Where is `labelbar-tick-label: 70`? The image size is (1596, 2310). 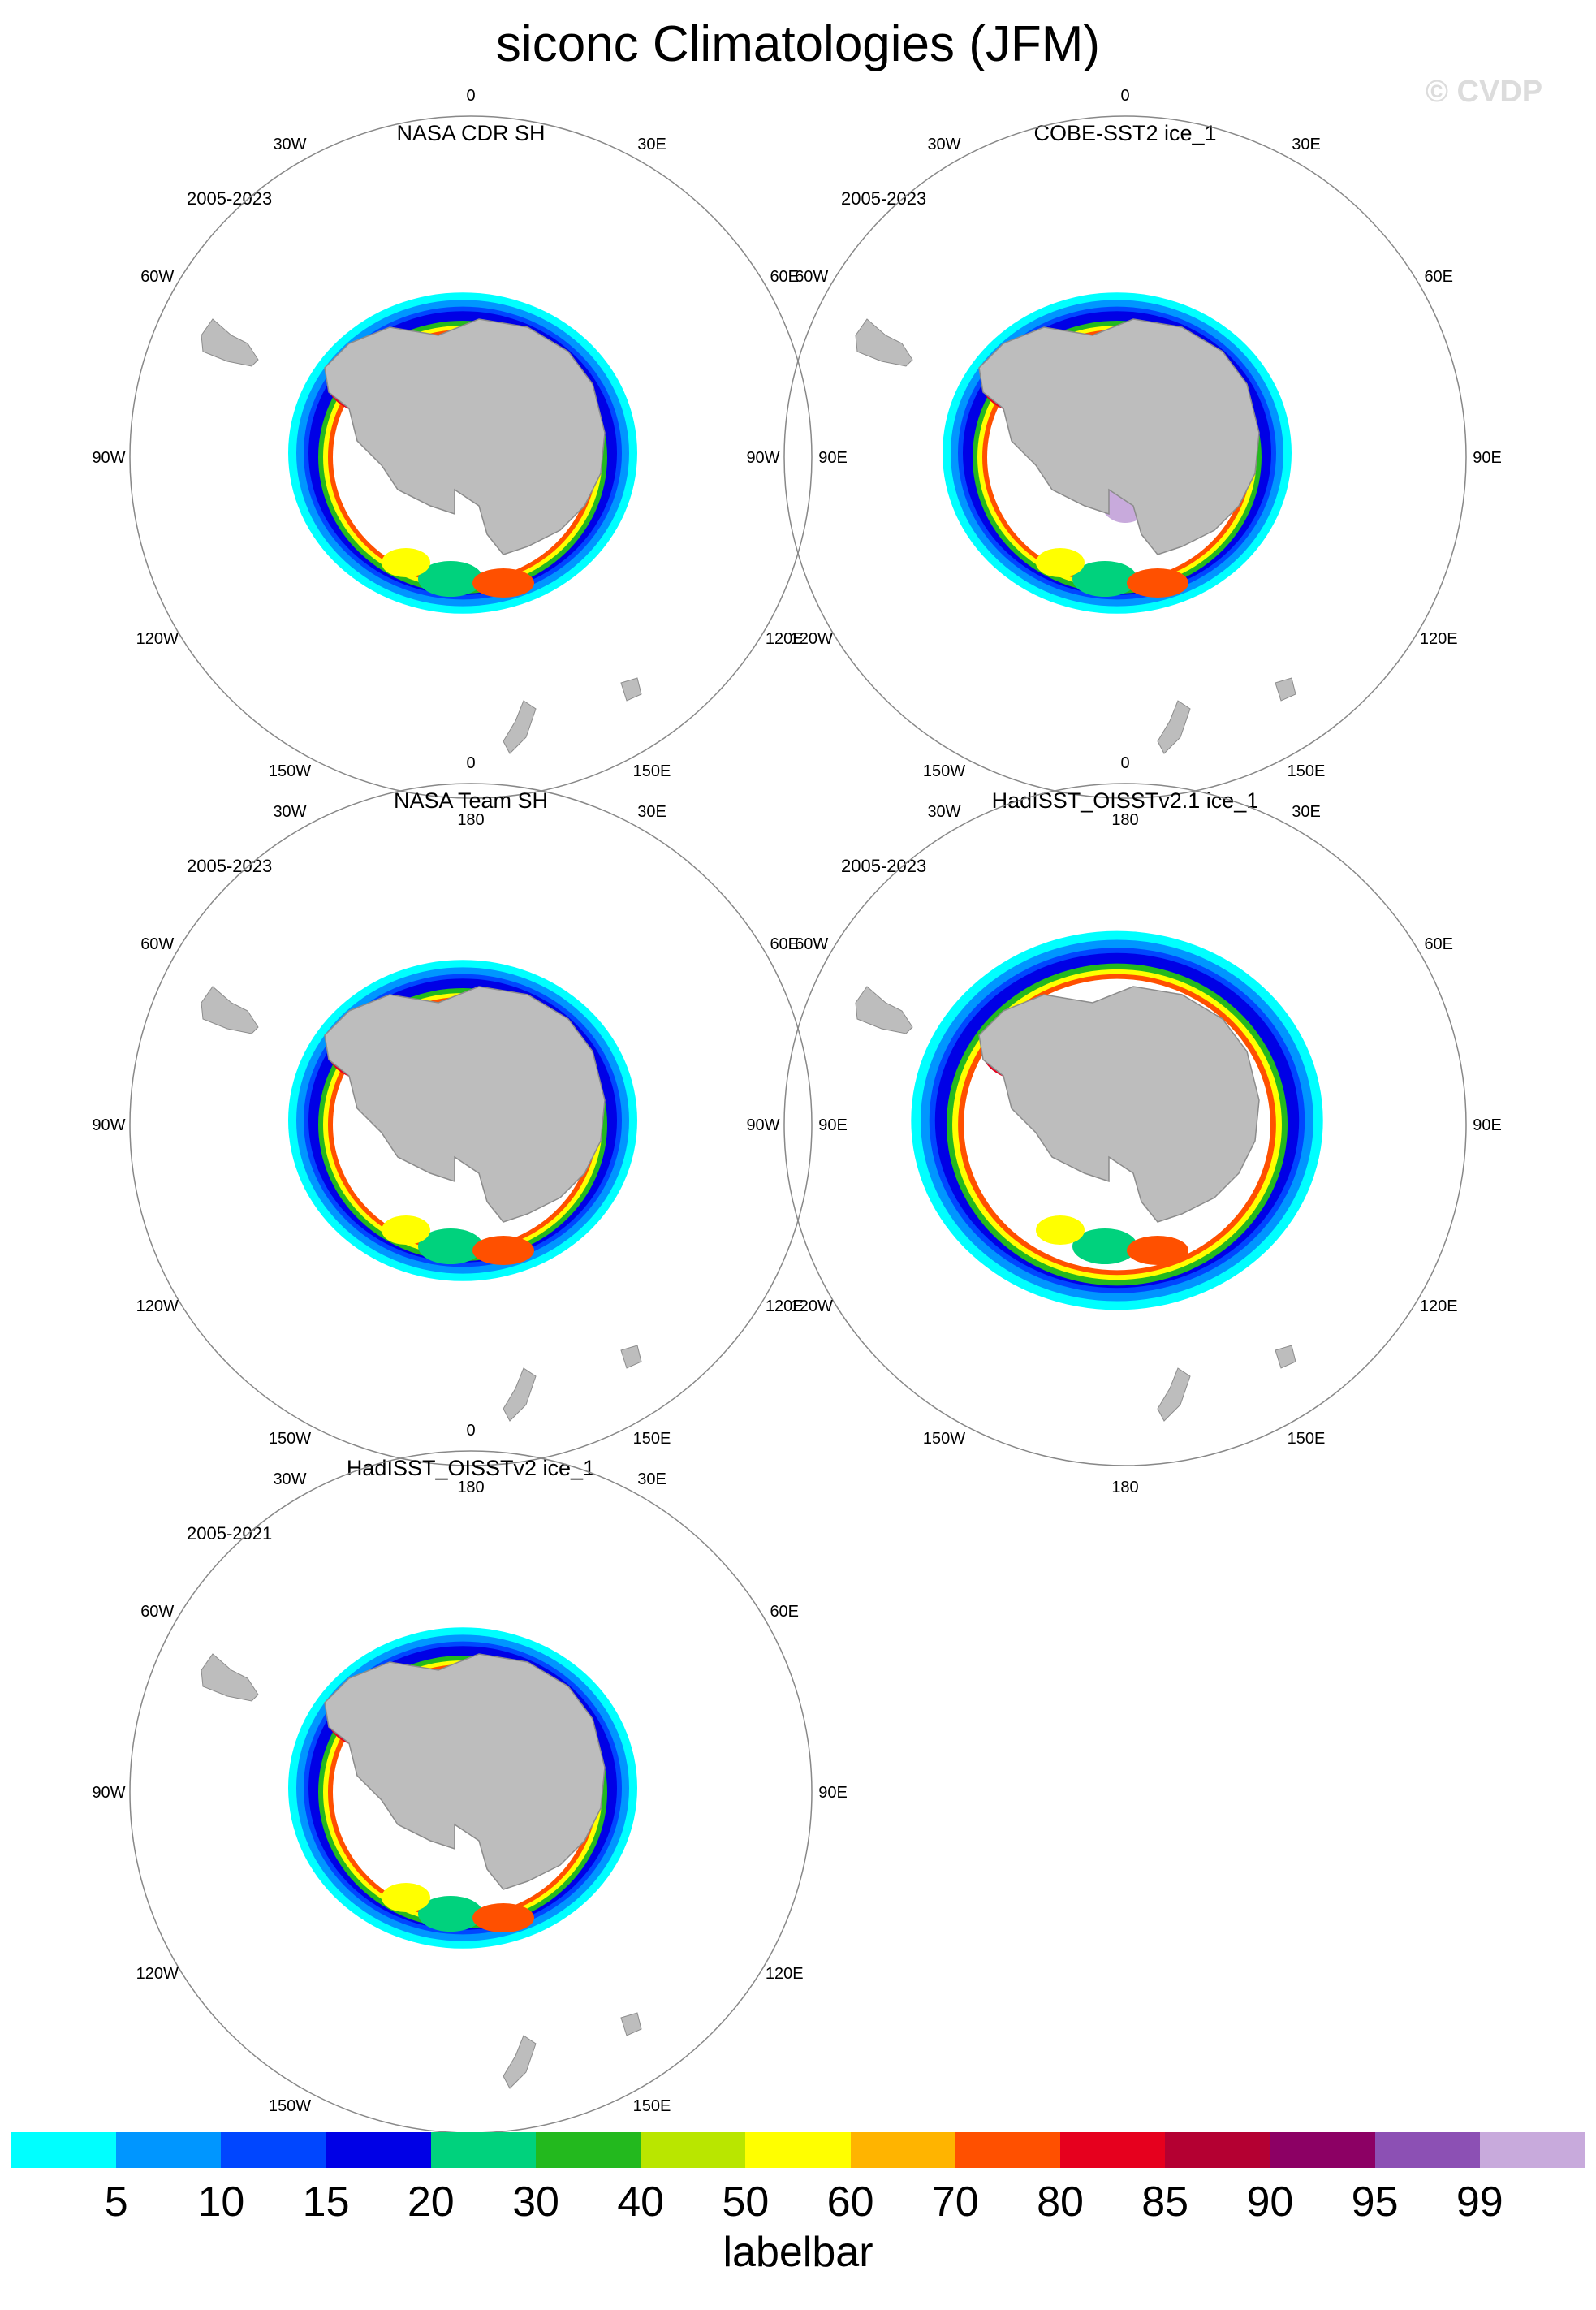
labelbar-tick-label: 70 is located at coordinates (955, 2202).